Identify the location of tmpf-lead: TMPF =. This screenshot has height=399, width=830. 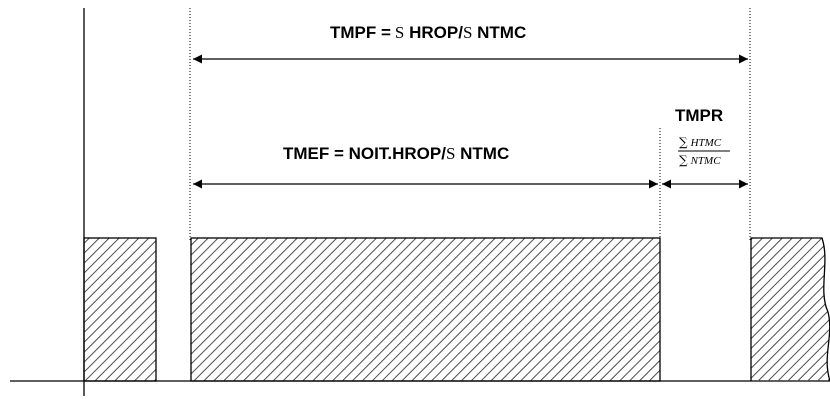
(360, 32).